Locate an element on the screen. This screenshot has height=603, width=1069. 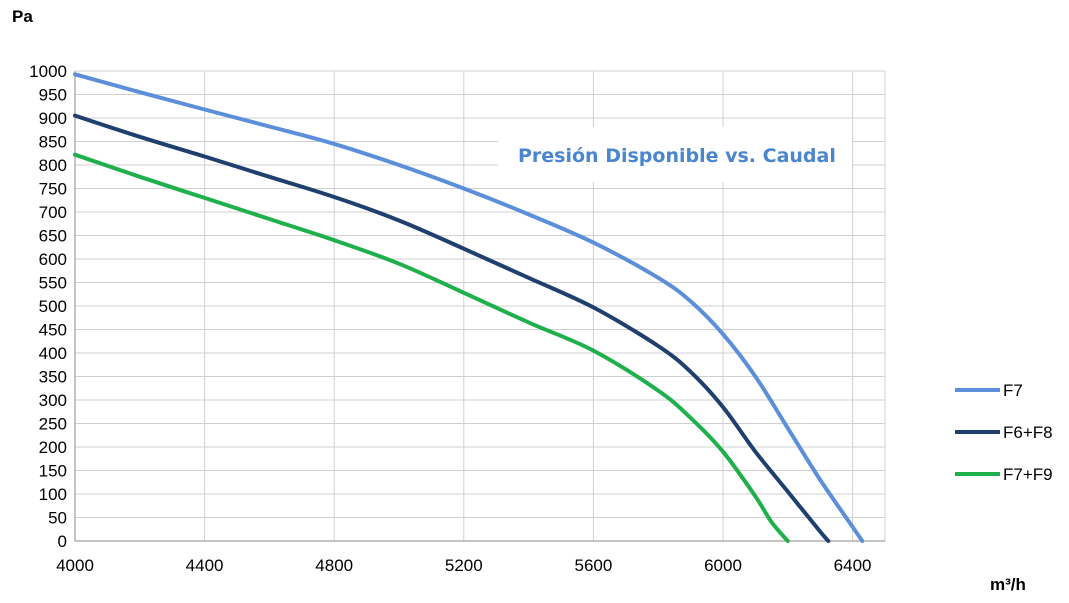
legend: F7 F6+F8 F7+F9 is located at coordinates (1004, 432).